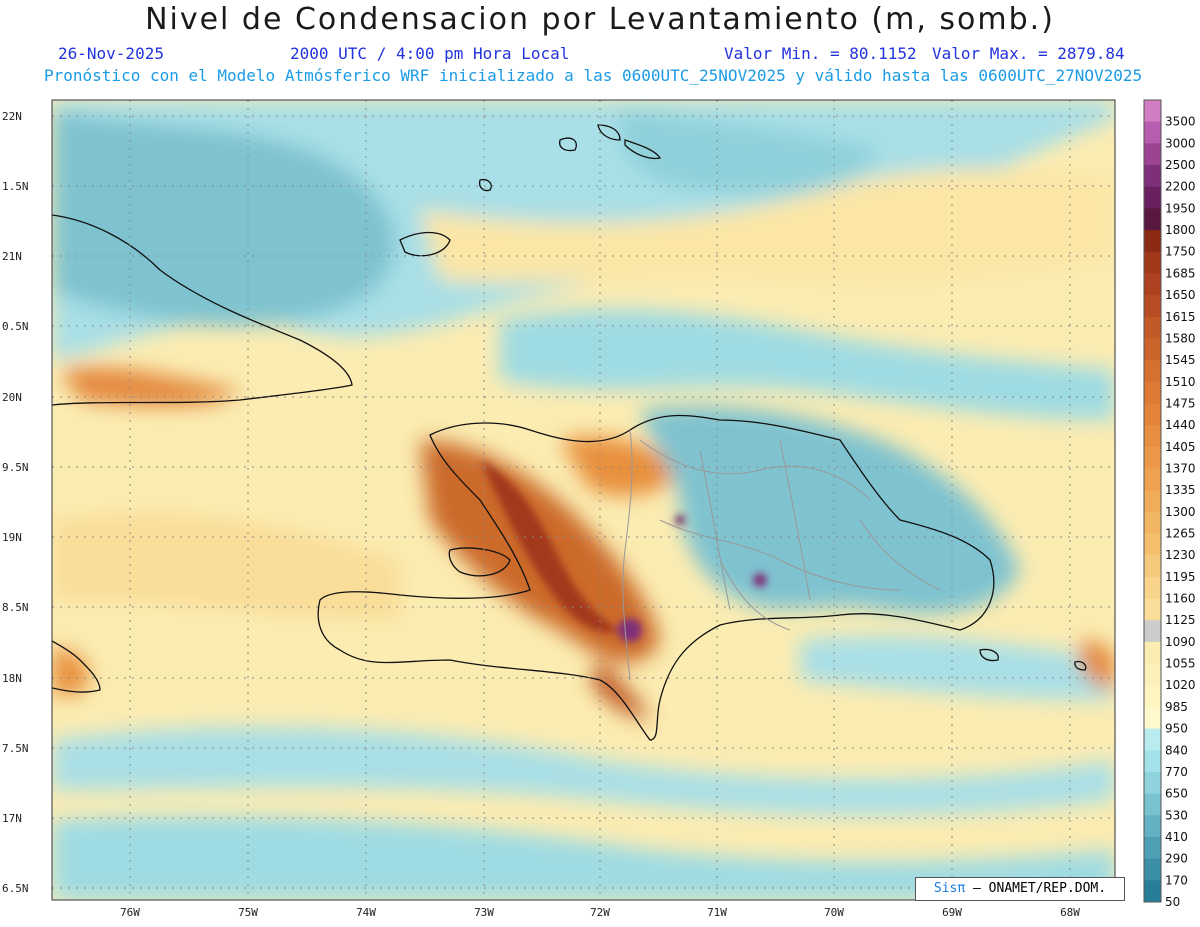 The width and height of the screenshot is (1200, 927). Describe the element at coordinates (1176, 880) in the screenshot. I see `colorbar-label: 170` at that location.